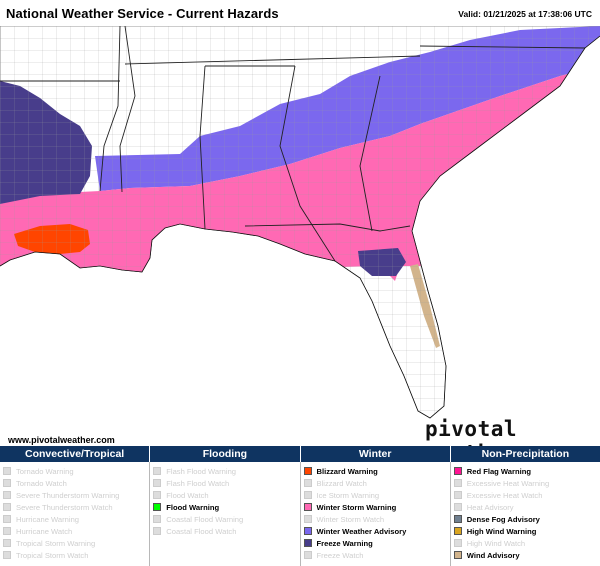 The width and height of the screenshot is (600, 566). What do you see at coordinates (361, 531) in the screenshot?
I see `legend-label: Winter Weather Advisory` at bounding box center [361, 531].